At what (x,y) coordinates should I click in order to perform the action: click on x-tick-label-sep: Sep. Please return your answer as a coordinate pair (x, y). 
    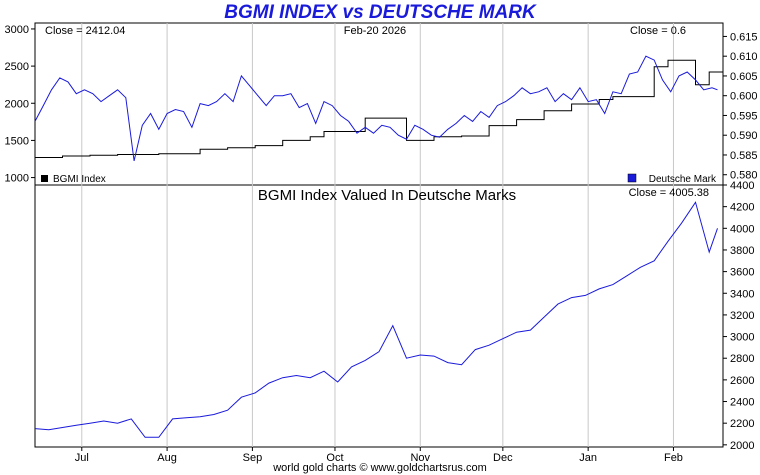
    Looking at the image, I should click on (253, 458).